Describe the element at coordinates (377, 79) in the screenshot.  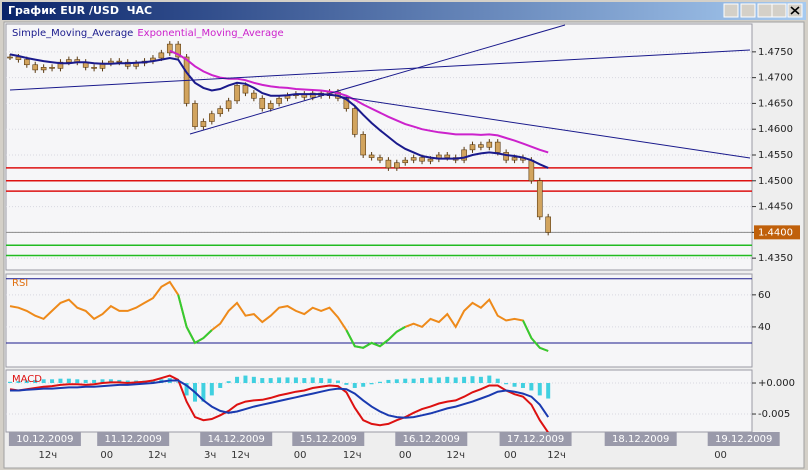
I see `trend-line` at that location.